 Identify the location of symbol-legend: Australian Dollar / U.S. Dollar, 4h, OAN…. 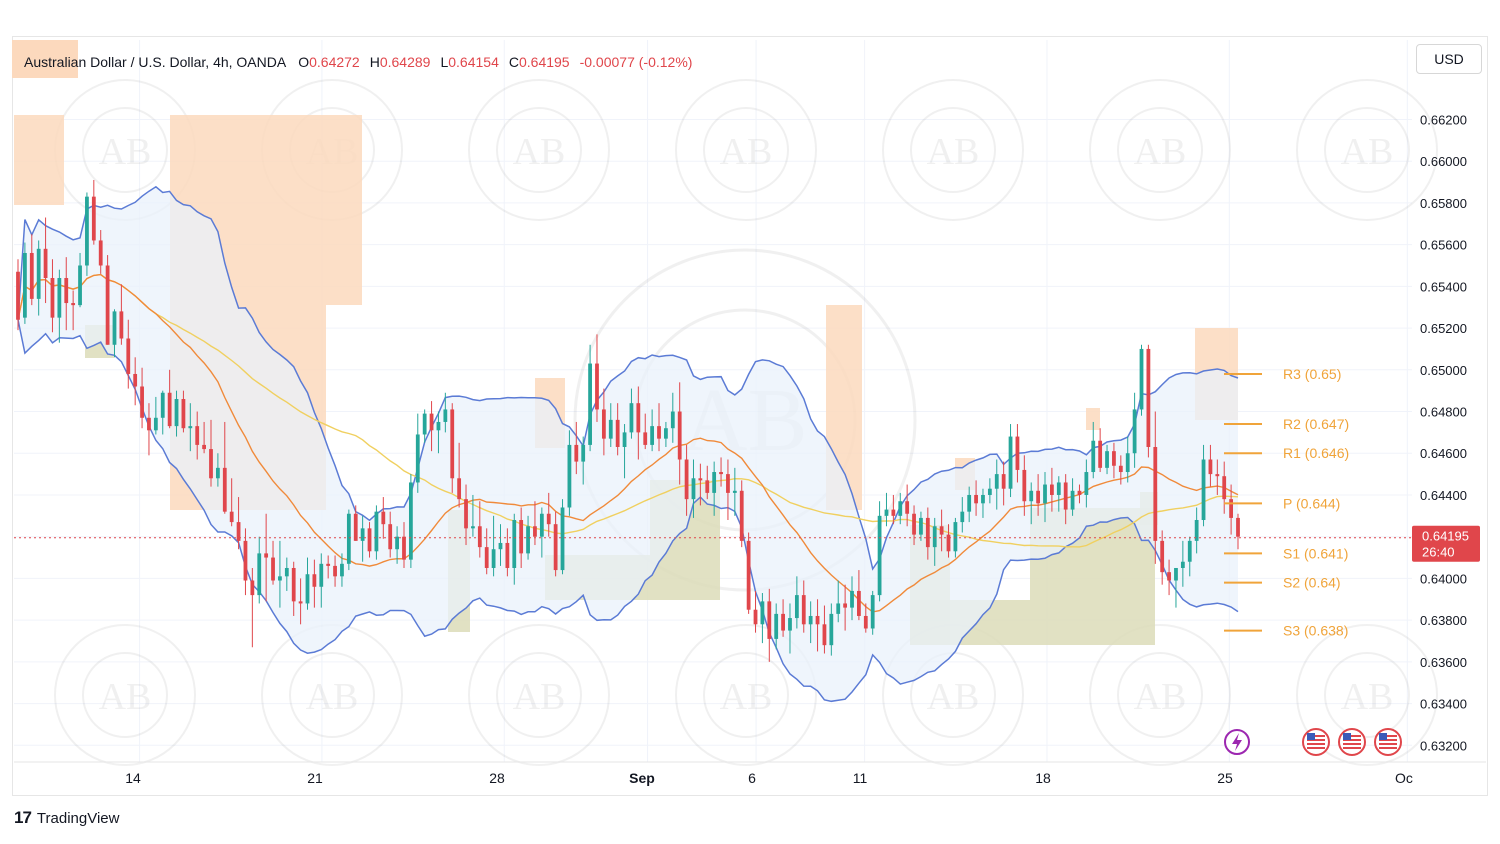
(357, 62).